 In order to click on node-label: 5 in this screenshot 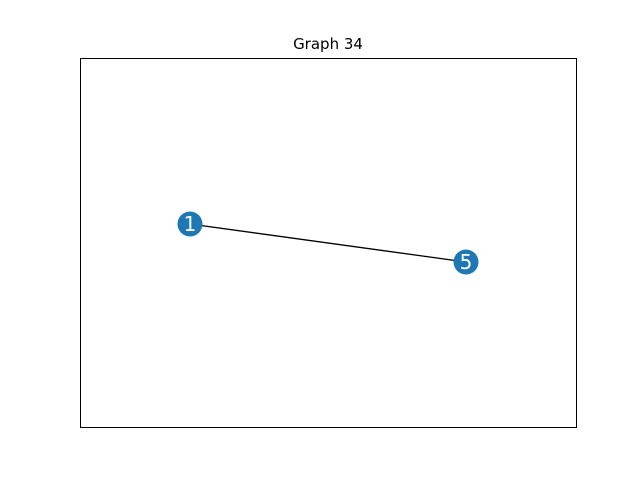, I will do `click(466, 262)`.